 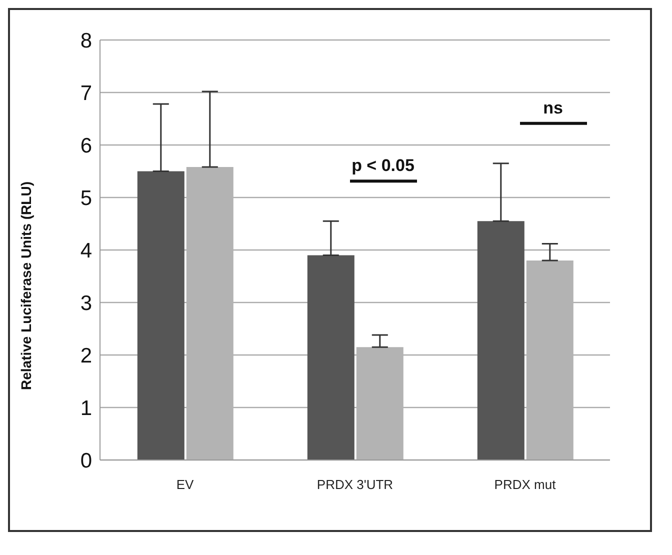 I want to click on y-tick-label: 1, so click(x=86, y=408).